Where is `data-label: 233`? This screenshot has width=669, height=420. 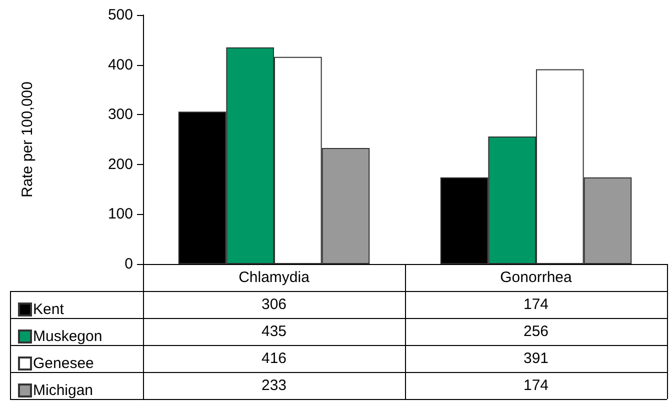 data-label: 233 is located at coordinates (274, 385).